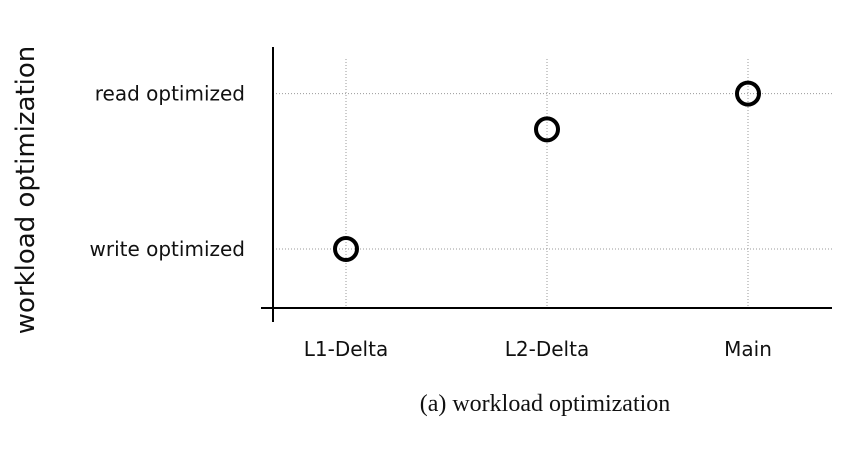 The width and height of the screenshot is (848, 449). I want to click on chart-caption: (a) workload optimization, so click(545, 404).